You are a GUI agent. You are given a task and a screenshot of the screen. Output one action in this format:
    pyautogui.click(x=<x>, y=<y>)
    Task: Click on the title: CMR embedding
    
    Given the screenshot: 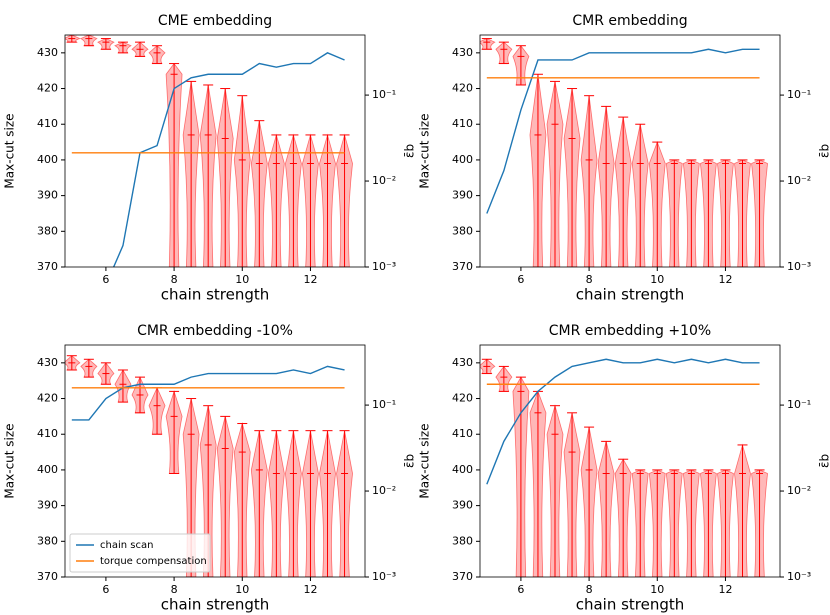 What is the action you would take?
    pyautogui.click(x=629, y=21)
    